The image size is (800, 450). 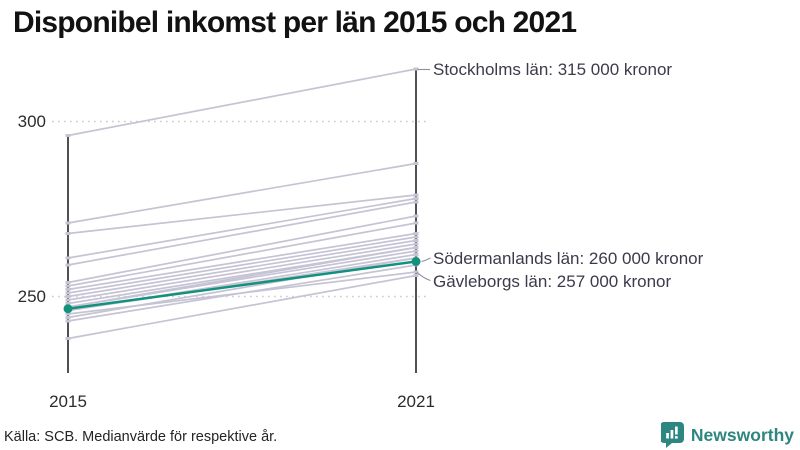 What do you see at coordinates (68, 401) in the screenshot?
I see `x-axis-label-2015: 2015` at bounding box center [68, 401].